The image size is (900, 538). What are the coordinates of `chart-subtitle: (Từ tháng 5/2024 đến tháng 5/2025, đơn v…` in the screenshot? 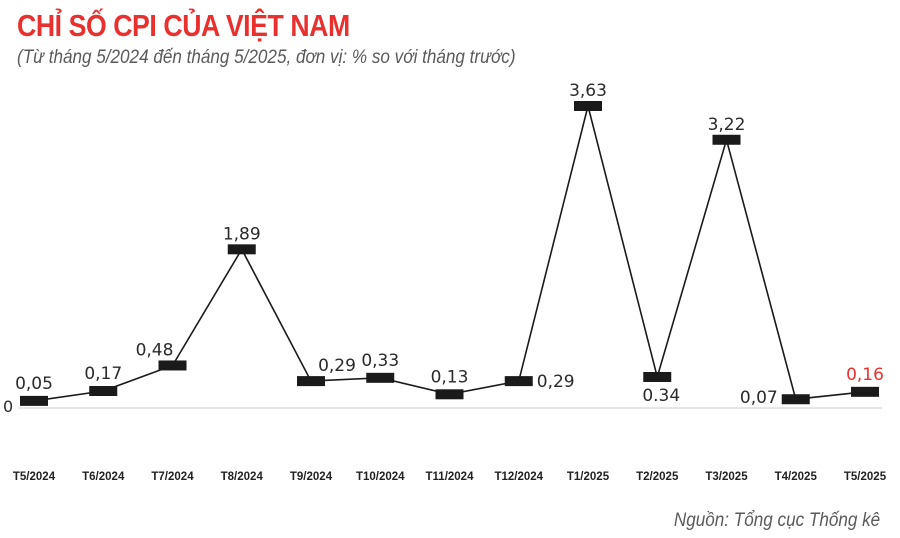 It's located at (266, 57).